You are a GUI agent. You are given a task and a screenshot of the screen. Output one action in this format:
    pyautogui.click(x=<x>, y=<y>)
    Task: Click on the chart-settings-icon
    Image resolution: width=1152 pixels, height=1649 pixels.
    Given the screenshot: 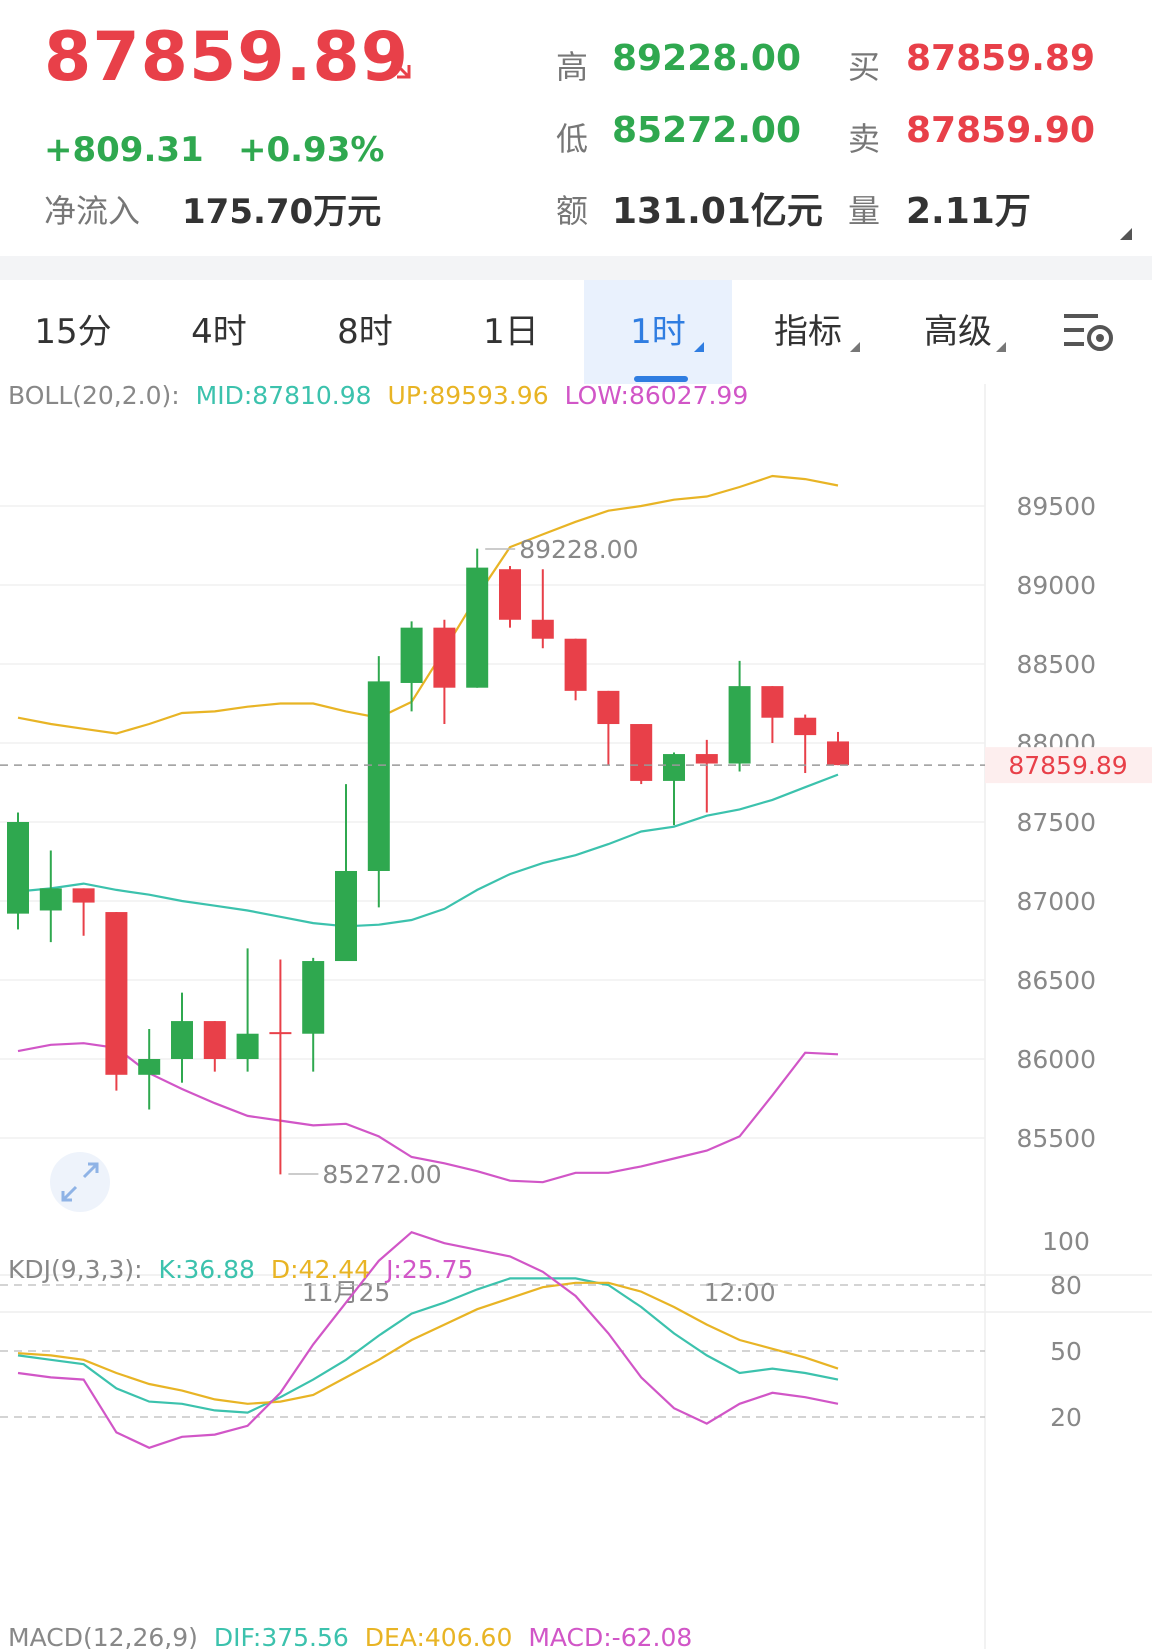 What is the action you would take?
    pyautogui.click(x=1090, y=331)
    